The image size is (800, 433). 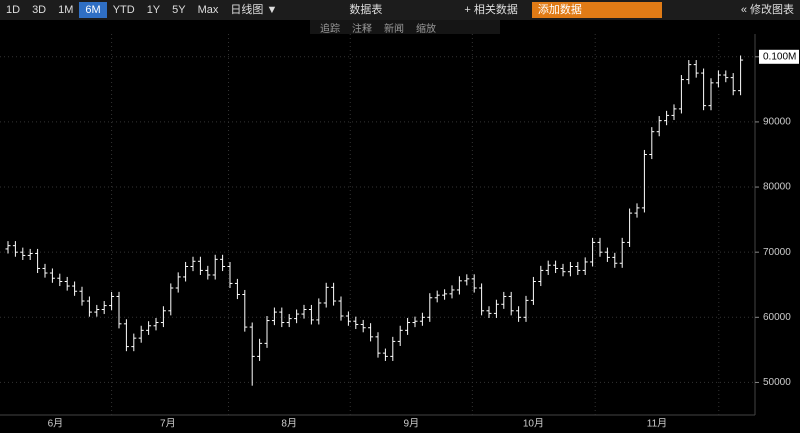 I want to click on y-tick-label: 0.100M, so click(x=779, y=56).